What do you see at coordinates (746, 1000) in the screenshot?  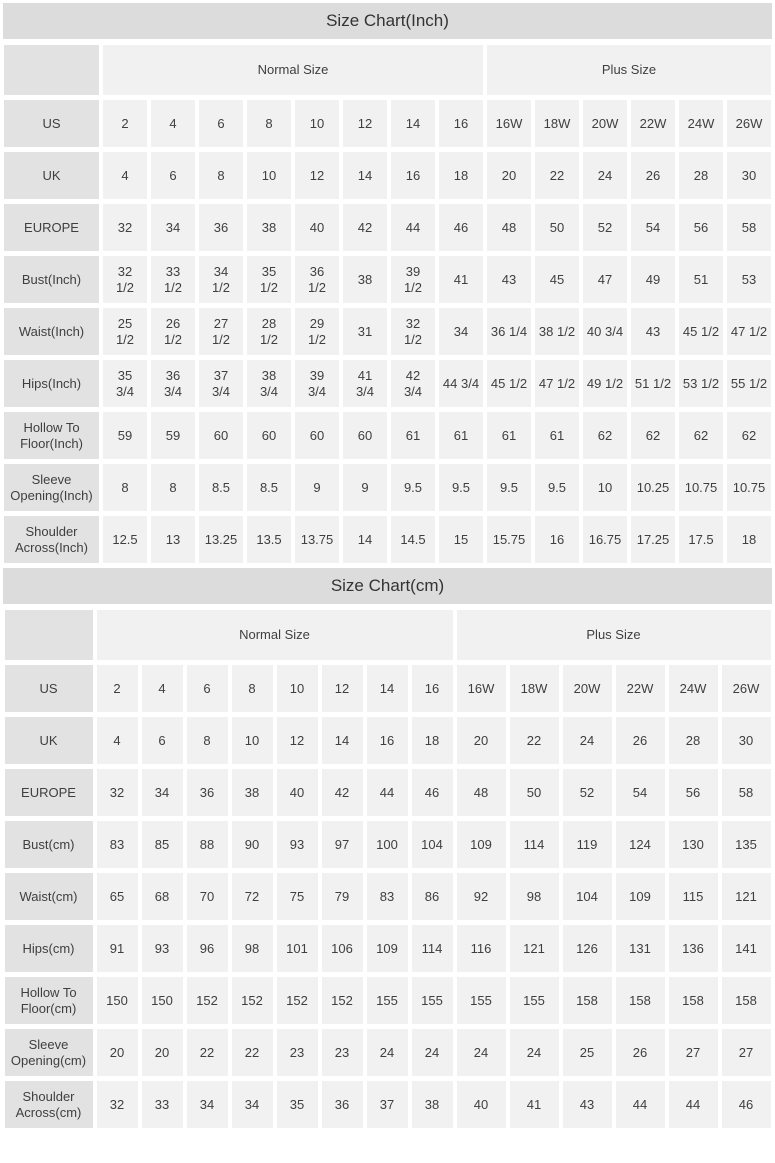 I see `size-value-cell: 158` at bounding box center [746, 1000].